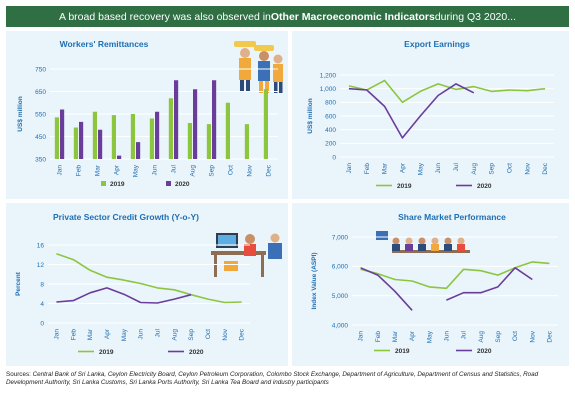 The width and height of the screenshot is (575, 408). Describe the element at coordinates (40, 69) in the screenshot. I see `y-tick-label: 750` at that location.